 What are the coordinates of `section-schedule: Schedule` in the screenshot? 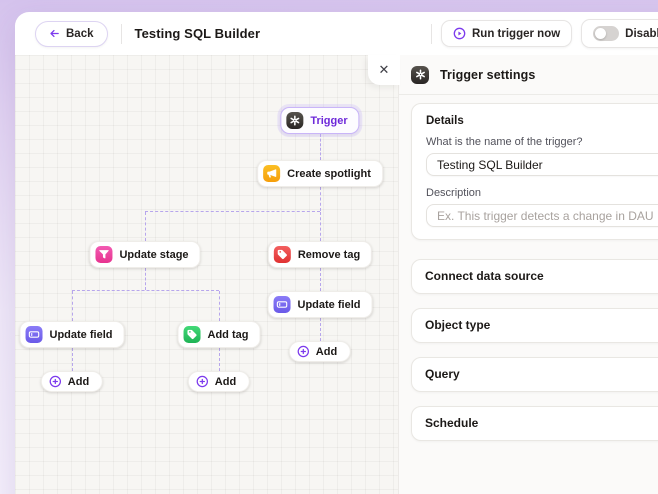 It's located at (534, 423).